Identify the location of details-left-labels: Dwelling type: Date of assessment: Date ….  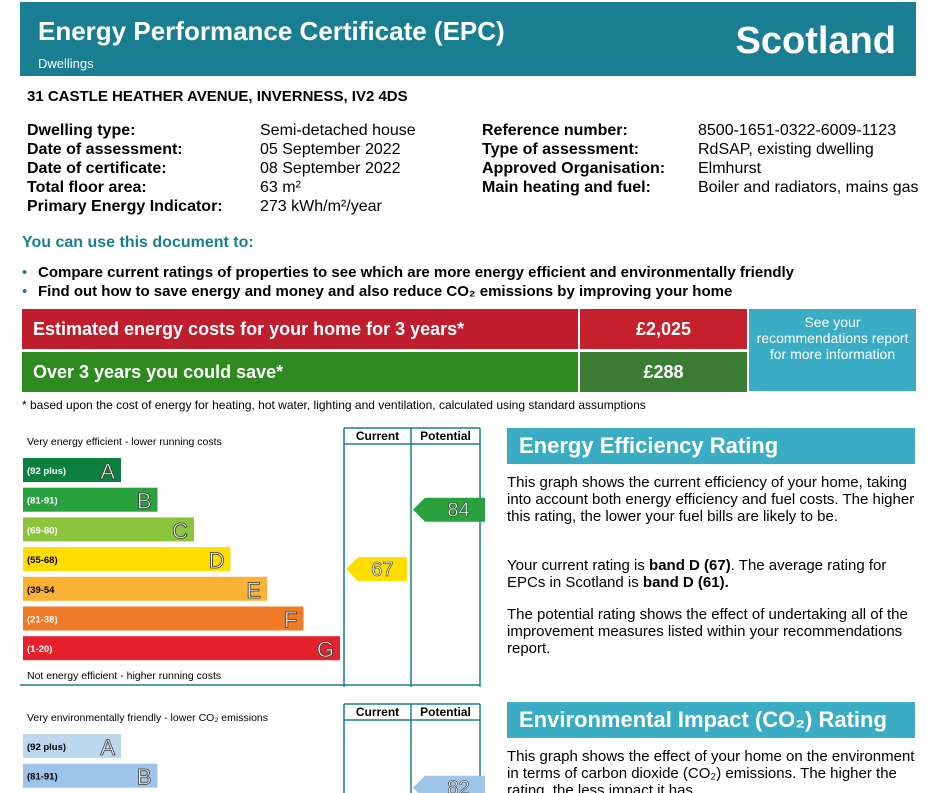
(125, 168).